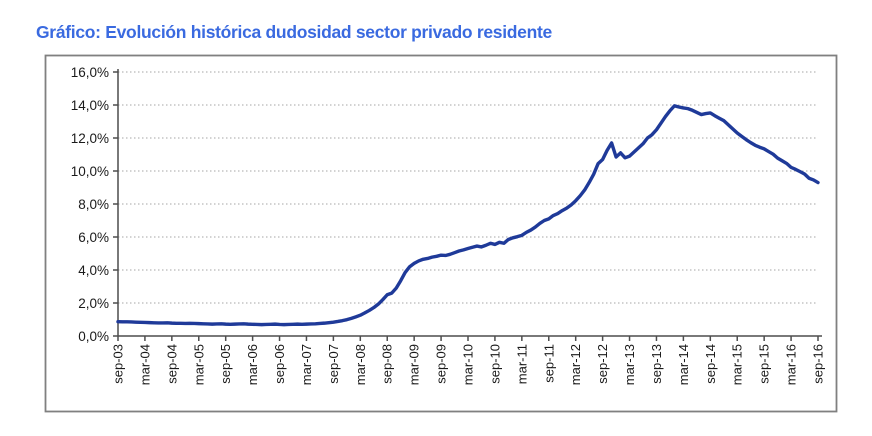  I want to click on x-tick-label: sep-11, so click(548, 363).